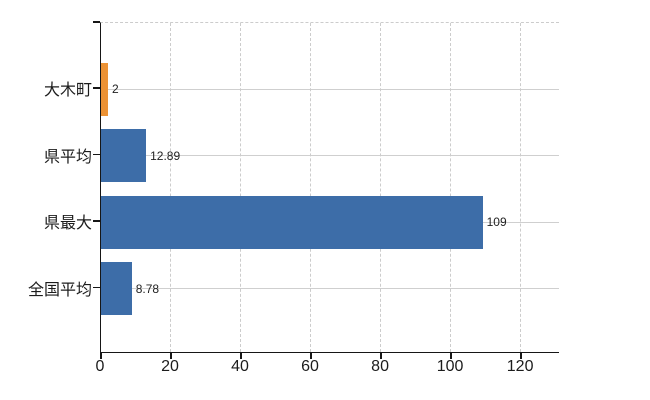 Image resolution: width=650 pixels, height=400 pixels. I want to click on bar-row: 8.78, so click(330, 288).